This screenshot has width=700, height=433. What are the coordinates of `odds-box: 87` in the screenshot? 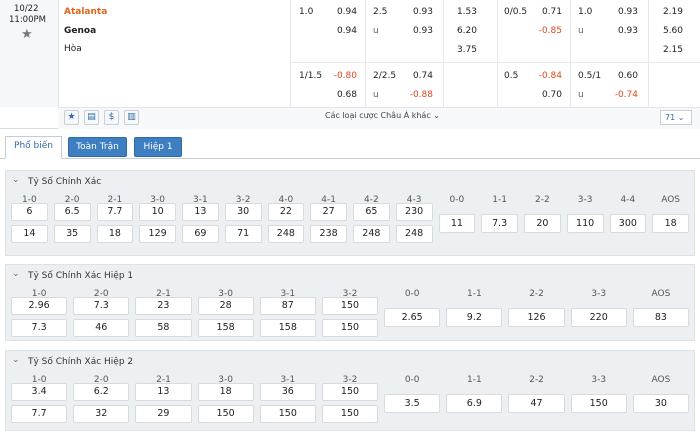 It's located at (287, 306).